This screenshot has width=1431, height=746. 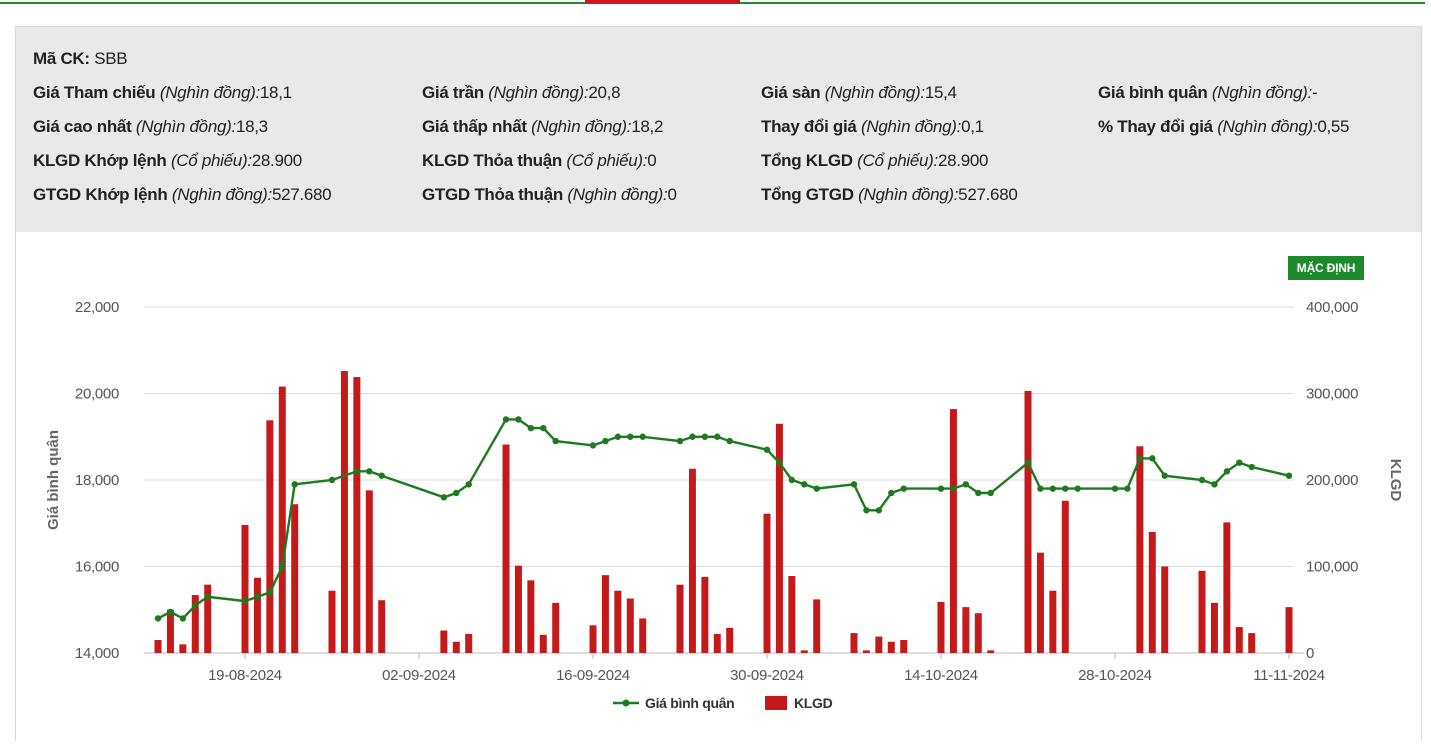 I want to click on info-field: Giá thấp nhất (Nghìn đồng):18,2, so click(x=542, y=127).